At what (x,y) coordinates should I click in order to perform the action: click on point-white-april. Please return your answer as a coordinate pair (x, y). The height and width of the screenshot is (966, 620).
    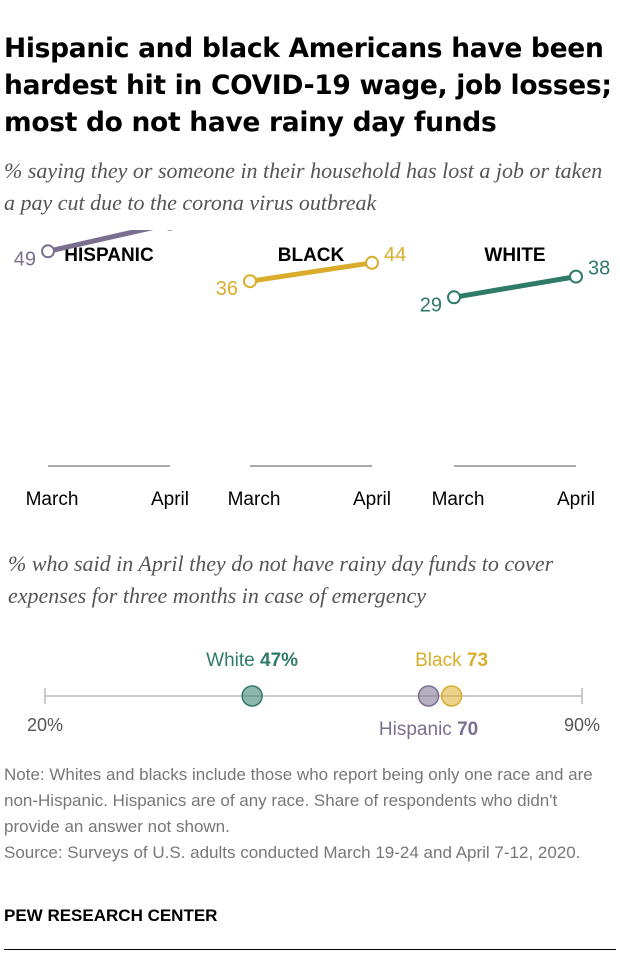
    Looking at the image, I should click on (576, 276).